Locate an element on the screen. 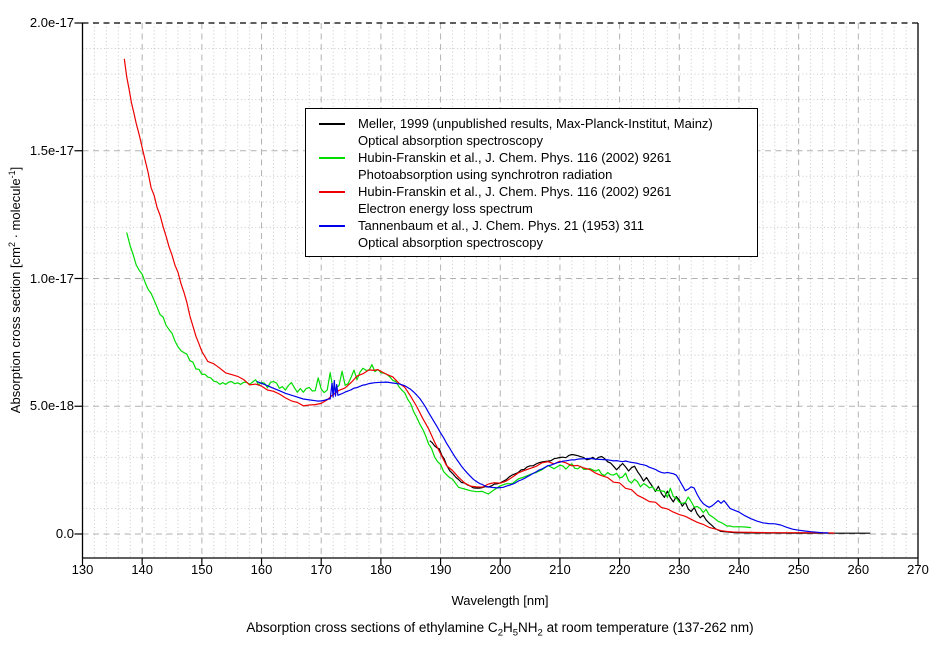 The image size is (942, 649). series-tannenbaum-1953 is located at coordinates (542, 457).